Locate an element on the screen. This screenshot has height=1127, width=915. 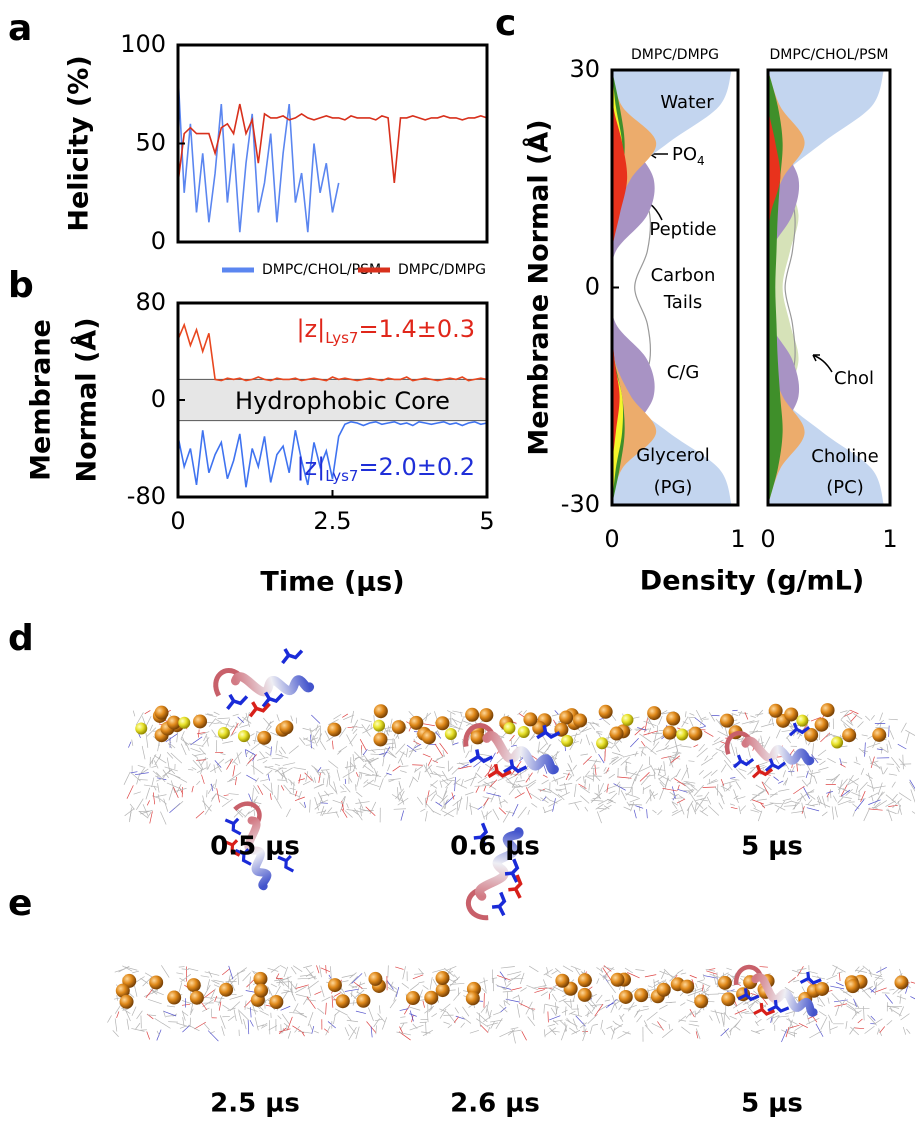
series-line is located at coordinates (258, 153).